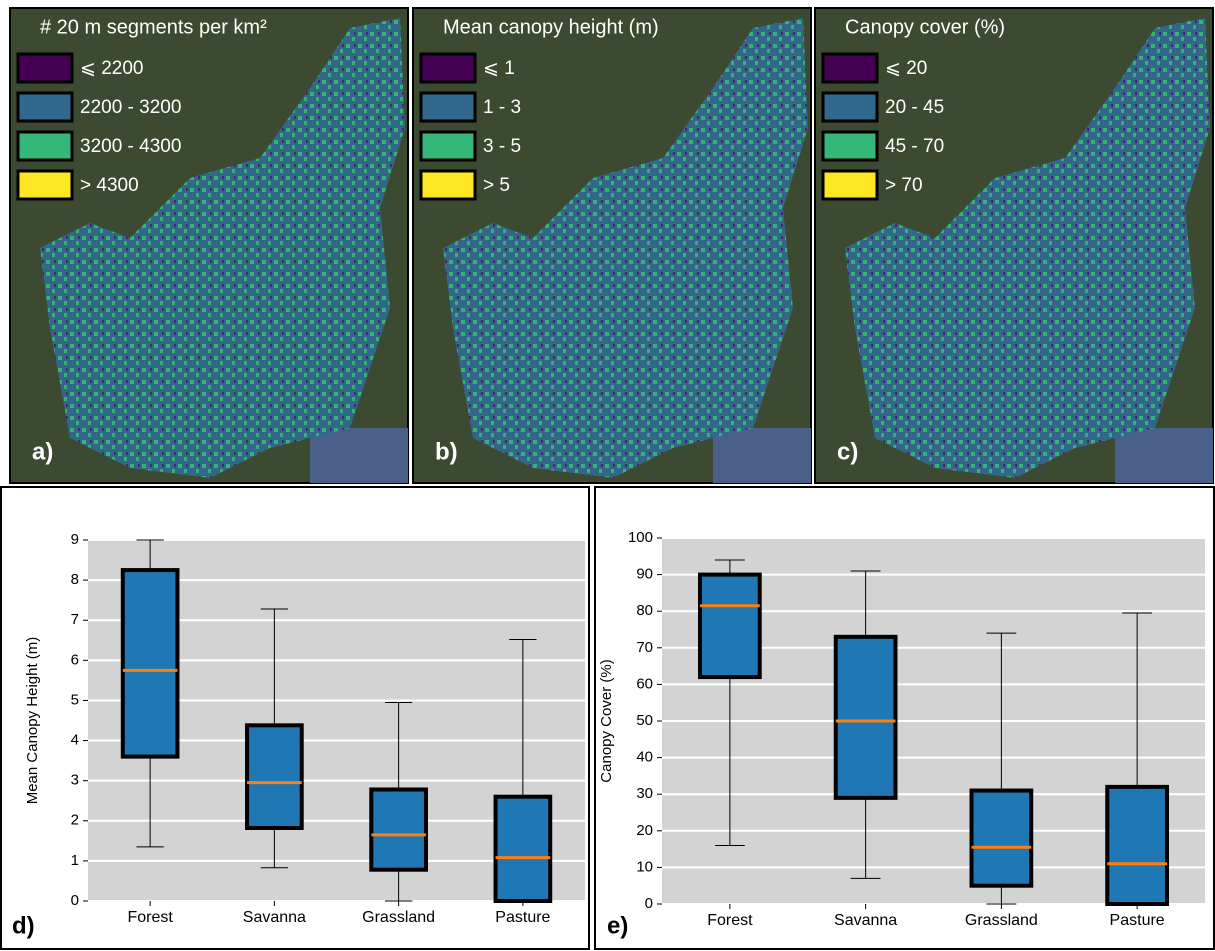 The image size is (1215, 951). Describe the element at coordinates (130, 146) in the screenshot. I see `legend-label: 3200 - 4300` at that location.